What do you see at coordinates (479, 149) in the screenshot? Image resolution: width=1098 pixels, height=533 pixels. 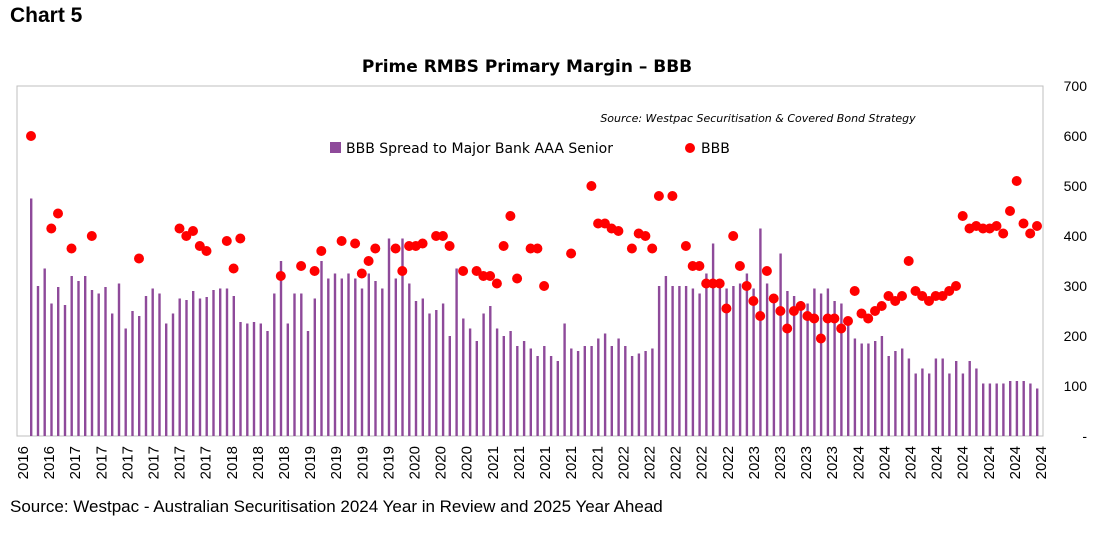 I see `legend-bar-label: BBB Spread to Major Bank AAA Senior` at bounding box center [479, 149].